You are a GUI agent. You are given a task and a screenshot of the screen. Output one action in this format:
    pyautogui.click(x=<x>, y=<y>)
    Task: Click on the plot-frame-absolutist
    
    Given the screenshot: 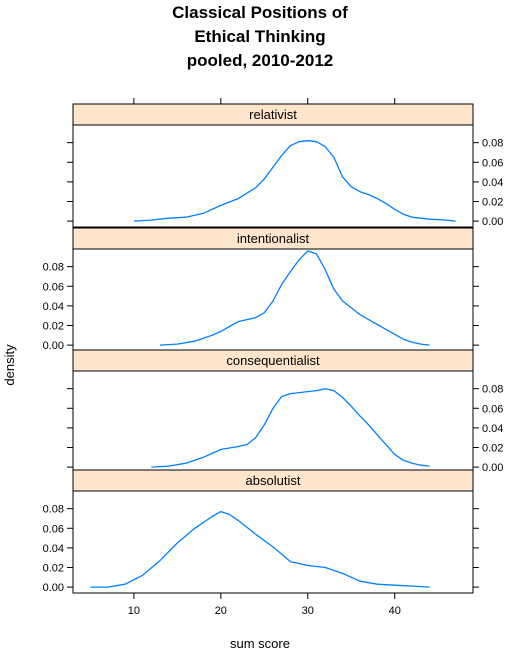 What is the action you would take?
    pyautogui.click(x=273, y=542)
    